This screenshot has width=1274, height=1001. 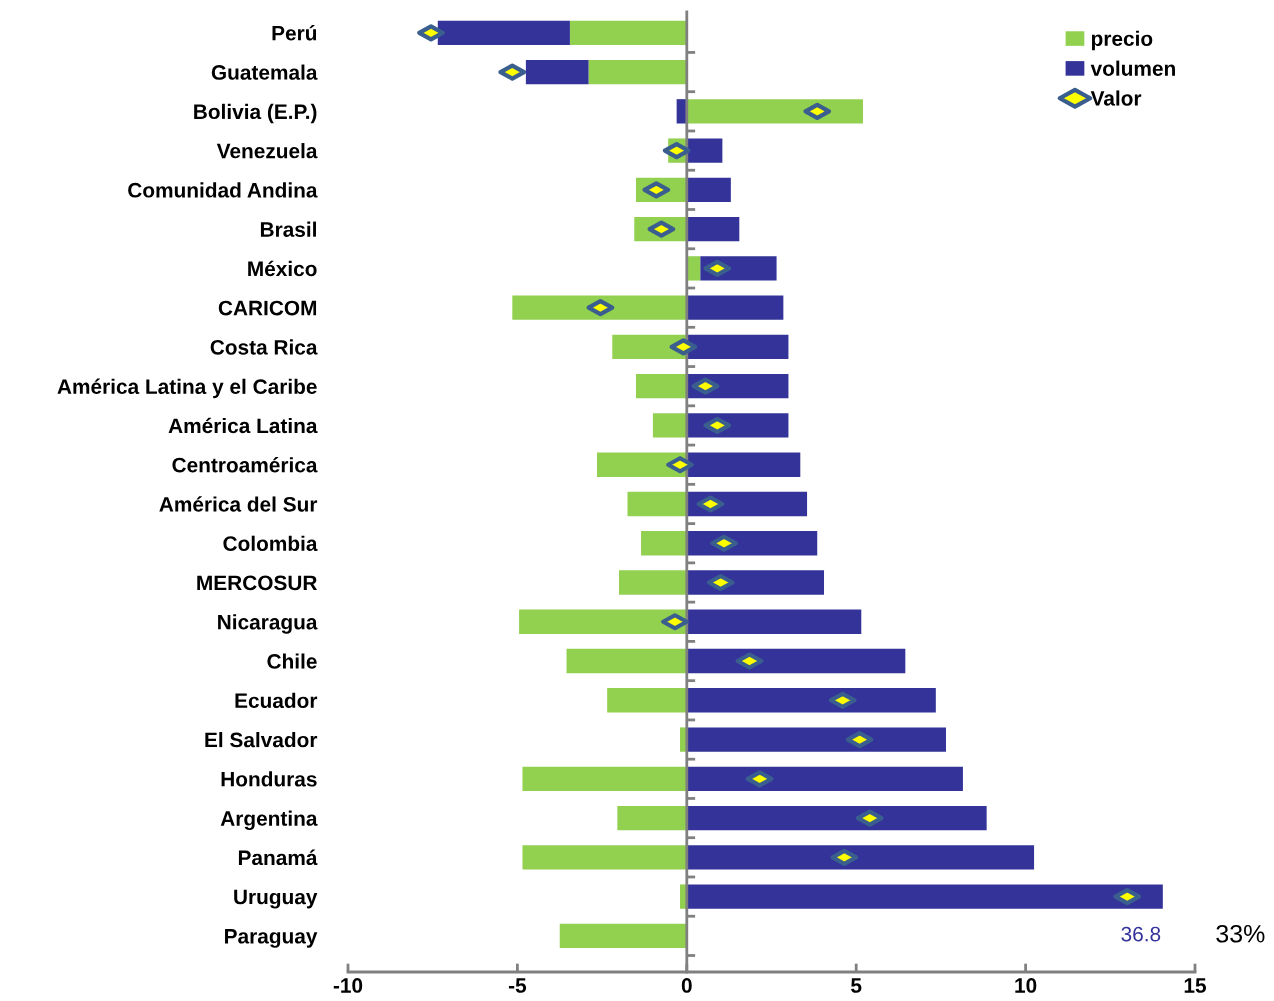 I want to click on y-tick-label: Costa Rica, so click(x=264, y=347).